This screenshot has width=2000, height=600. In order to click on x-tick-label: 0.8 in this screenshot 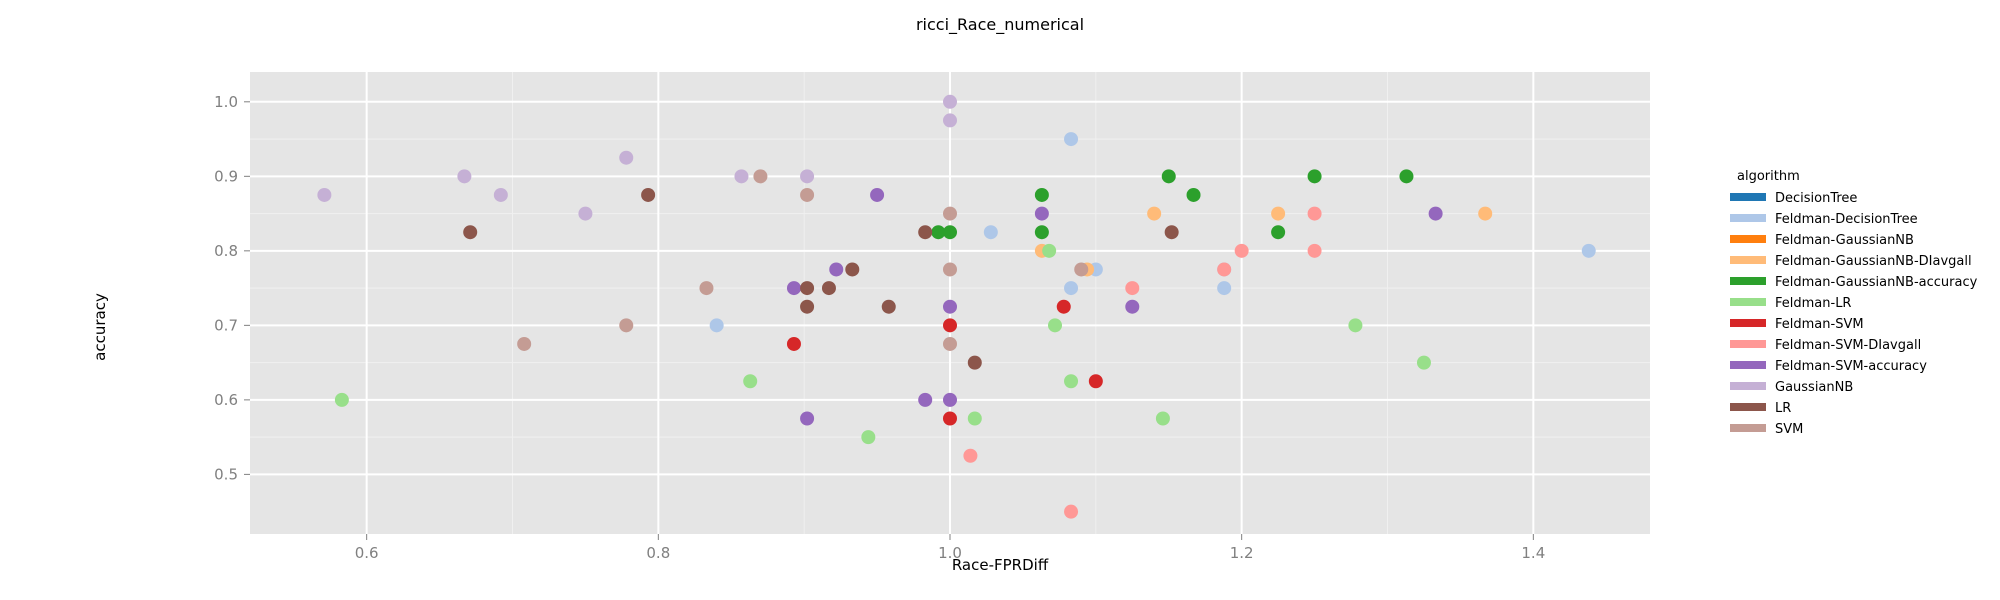, I will do `click(658, 553)`.